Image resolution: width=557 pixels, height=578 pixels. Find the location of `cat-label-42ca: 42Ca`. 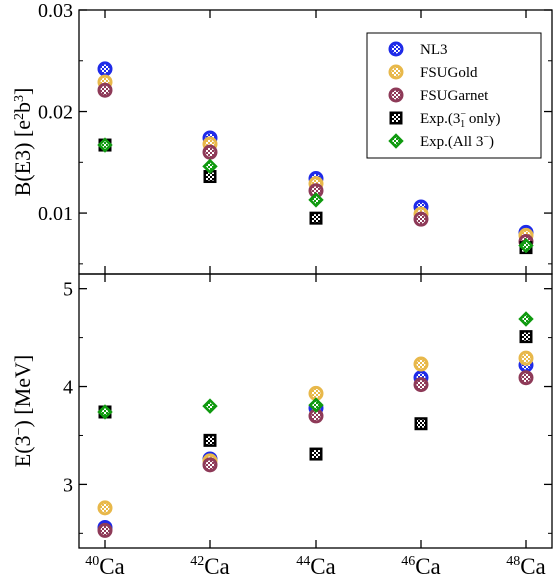

cat-label-42ca: 42Ca is located at coordinates (210, 566).